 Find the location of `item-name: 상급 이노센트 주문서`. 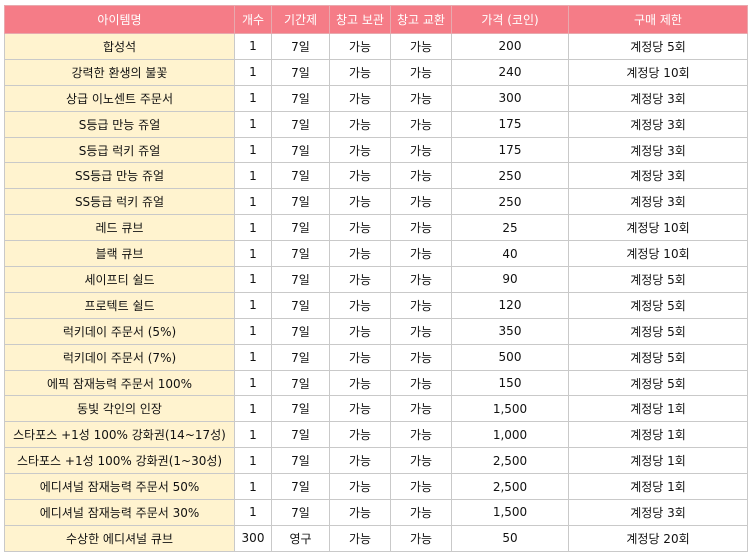

item-name: 상급 이노센트 주문서 is located at coordinates (119, 98).